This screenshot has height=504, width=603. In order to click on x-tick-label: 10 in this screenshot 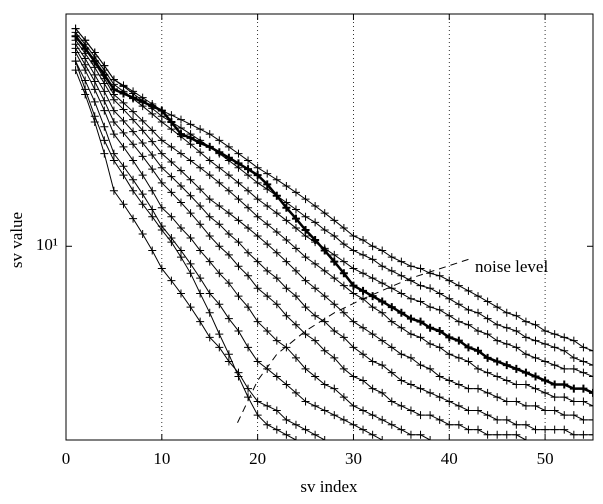, I will do `click(161, 458)`.